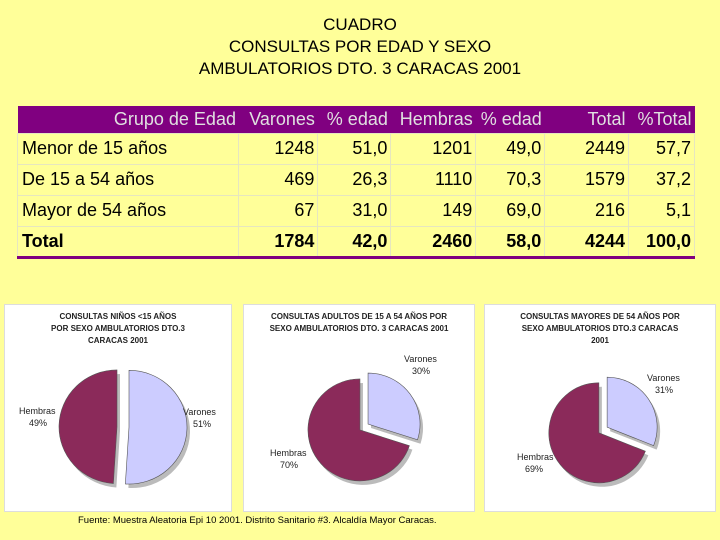  Describe the element at coordinates (359, 316) in the screenshot. I see `pie-title-line: CONSULTAS ADULTOS DE 15 A 54 AÑOS POR` at that location.